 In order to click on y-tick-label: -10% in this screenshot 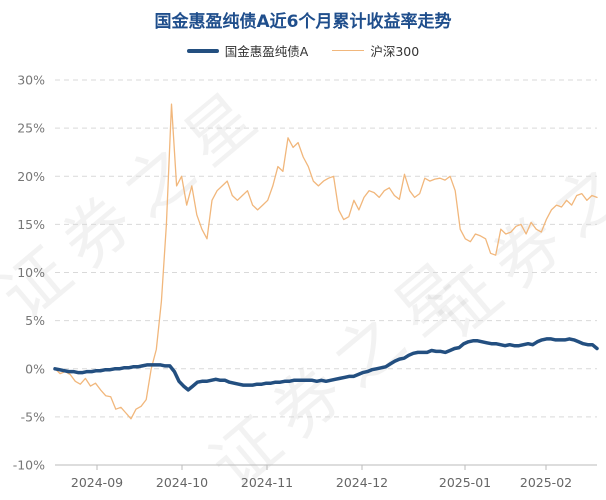, I will do `click(29, 465)`.